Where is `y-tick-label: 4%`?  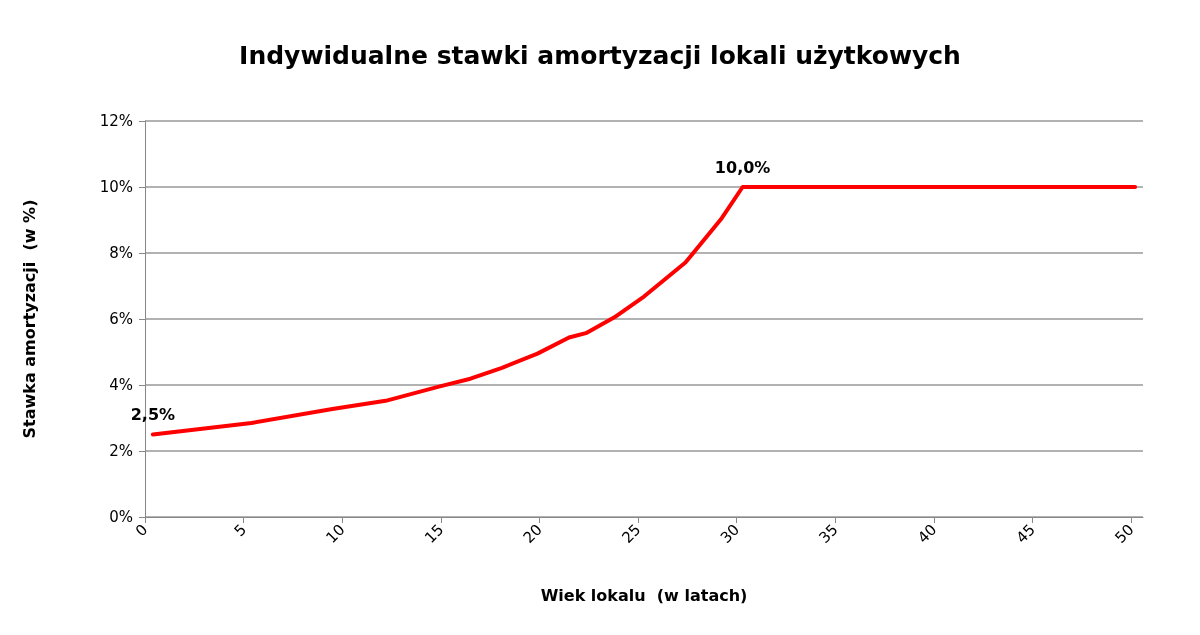
y-tick-label: 4% is located at coordinates (121, 385).